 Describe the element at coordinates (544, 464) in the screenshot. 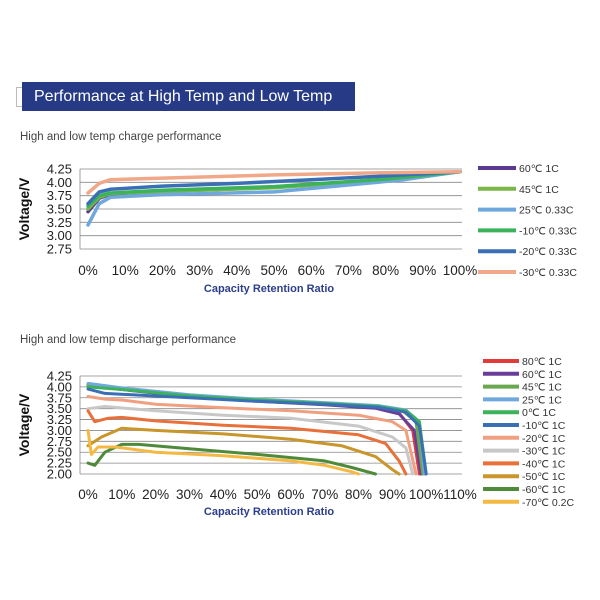

I see `legend-label: -40℃ 1C` at that location.